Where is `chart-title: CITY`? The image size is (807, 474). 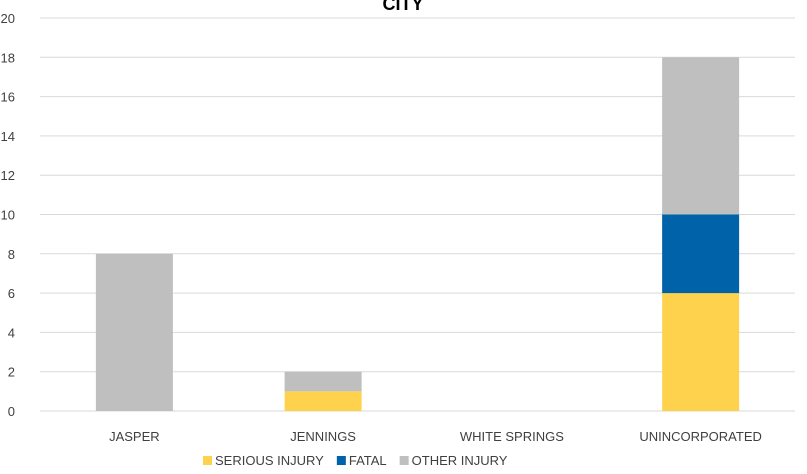
chart-title: CITY is located at coordinates (402, 7).